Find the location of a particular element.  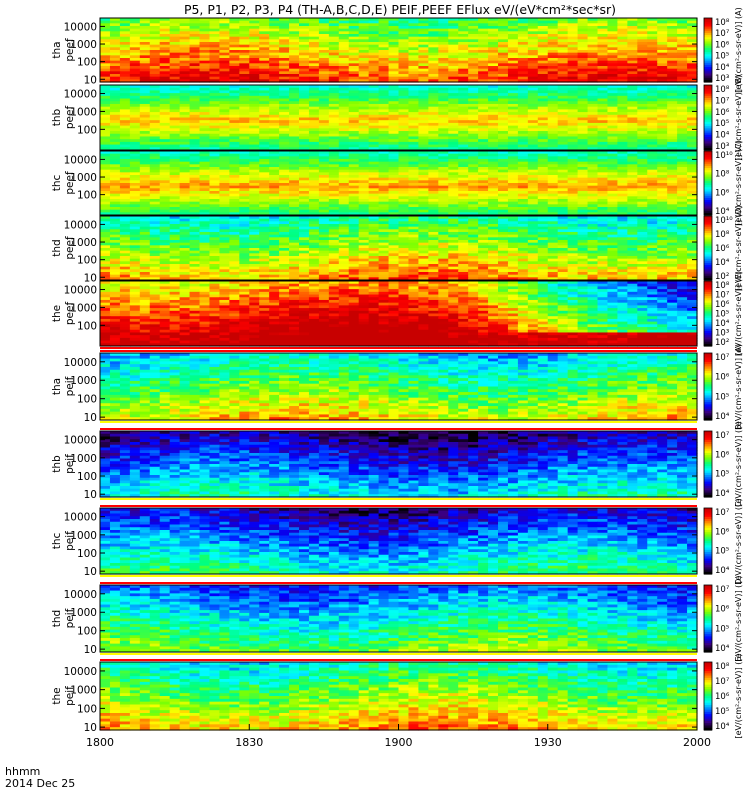

panel-probe-label: thb is located at coordinates (57, 117).